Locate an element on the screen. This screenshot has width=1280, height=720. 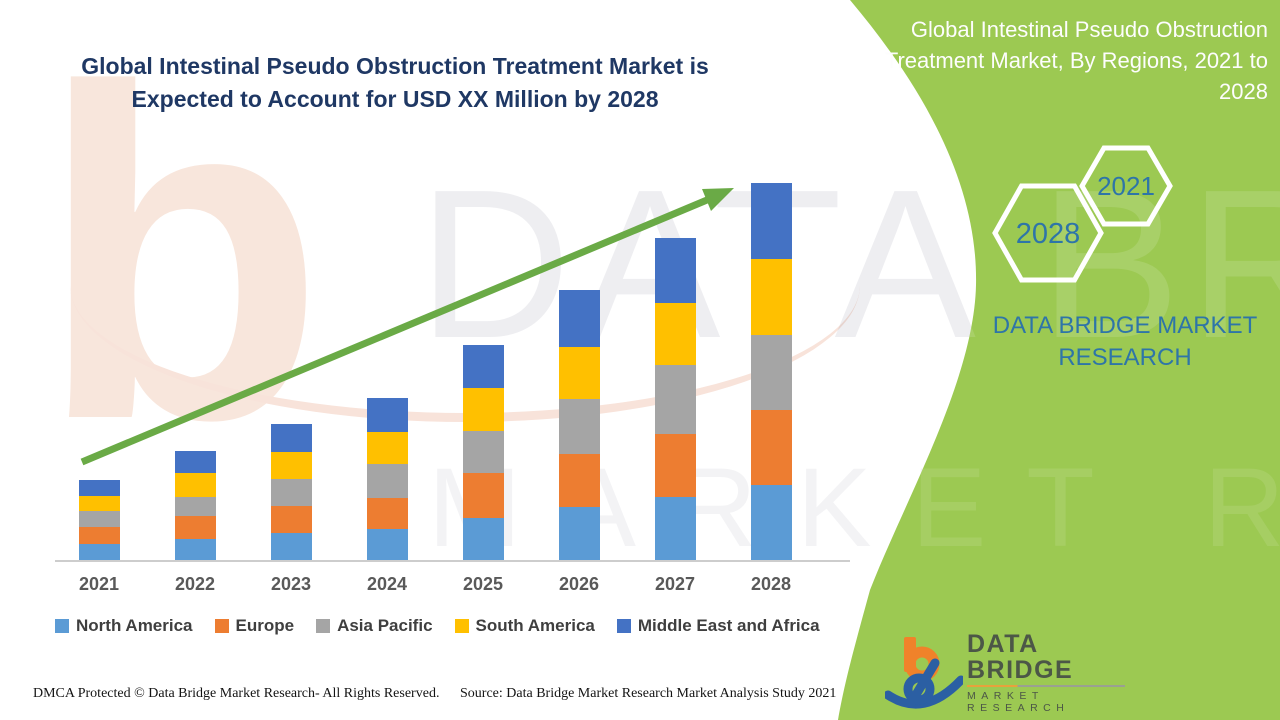
databridge-logo: DATA BRIDGE MARKET RESEARCH is located at coordinates (1005, 672).